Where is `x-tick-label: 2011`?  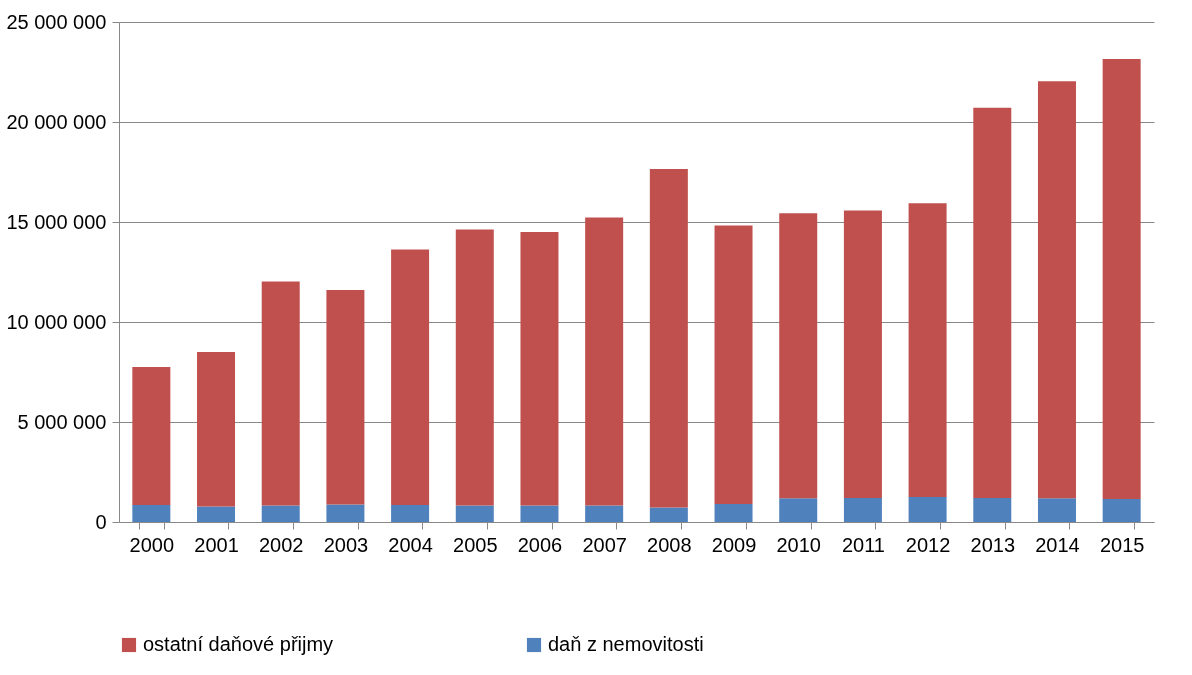
x-tick-label: 2011 is located at coordinates (863, 544).